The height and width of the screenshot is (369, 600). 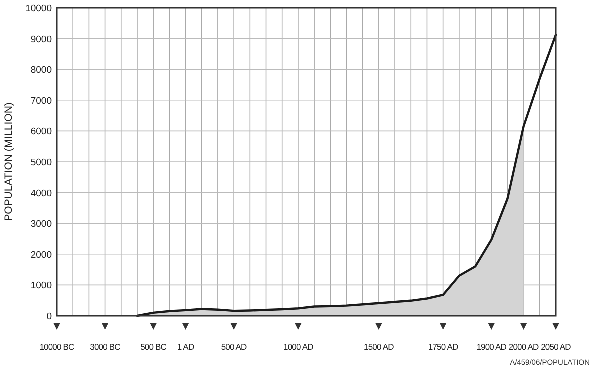 I want to click on y-tick-label: 7000, so click(x=41, y=101).